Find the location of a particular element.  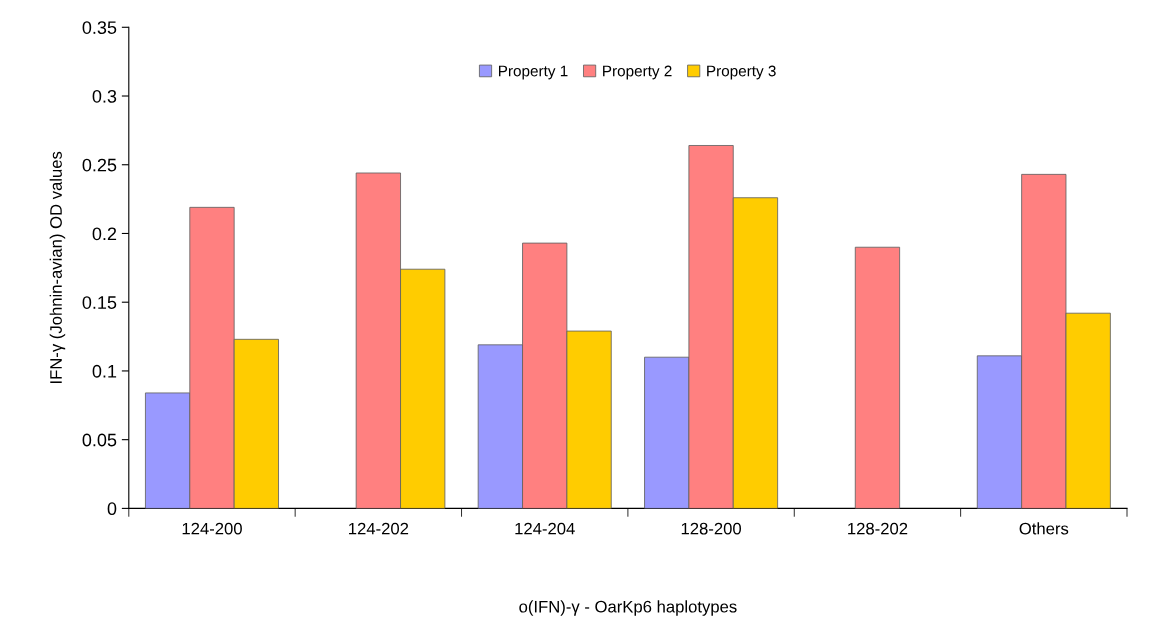

y-tick-label: 0.25 is located at coordinates (99, 165).